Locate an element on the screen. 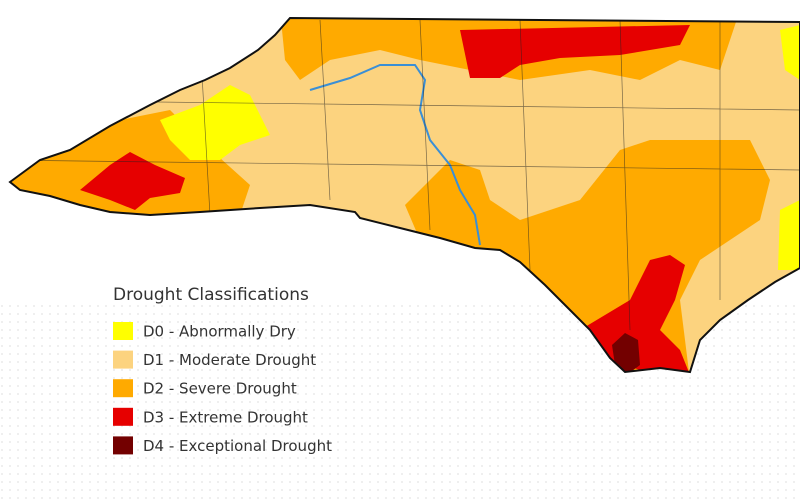 The image size is (800, 500). legend-title: Drought Classifications is located at coordinates (211, 295).